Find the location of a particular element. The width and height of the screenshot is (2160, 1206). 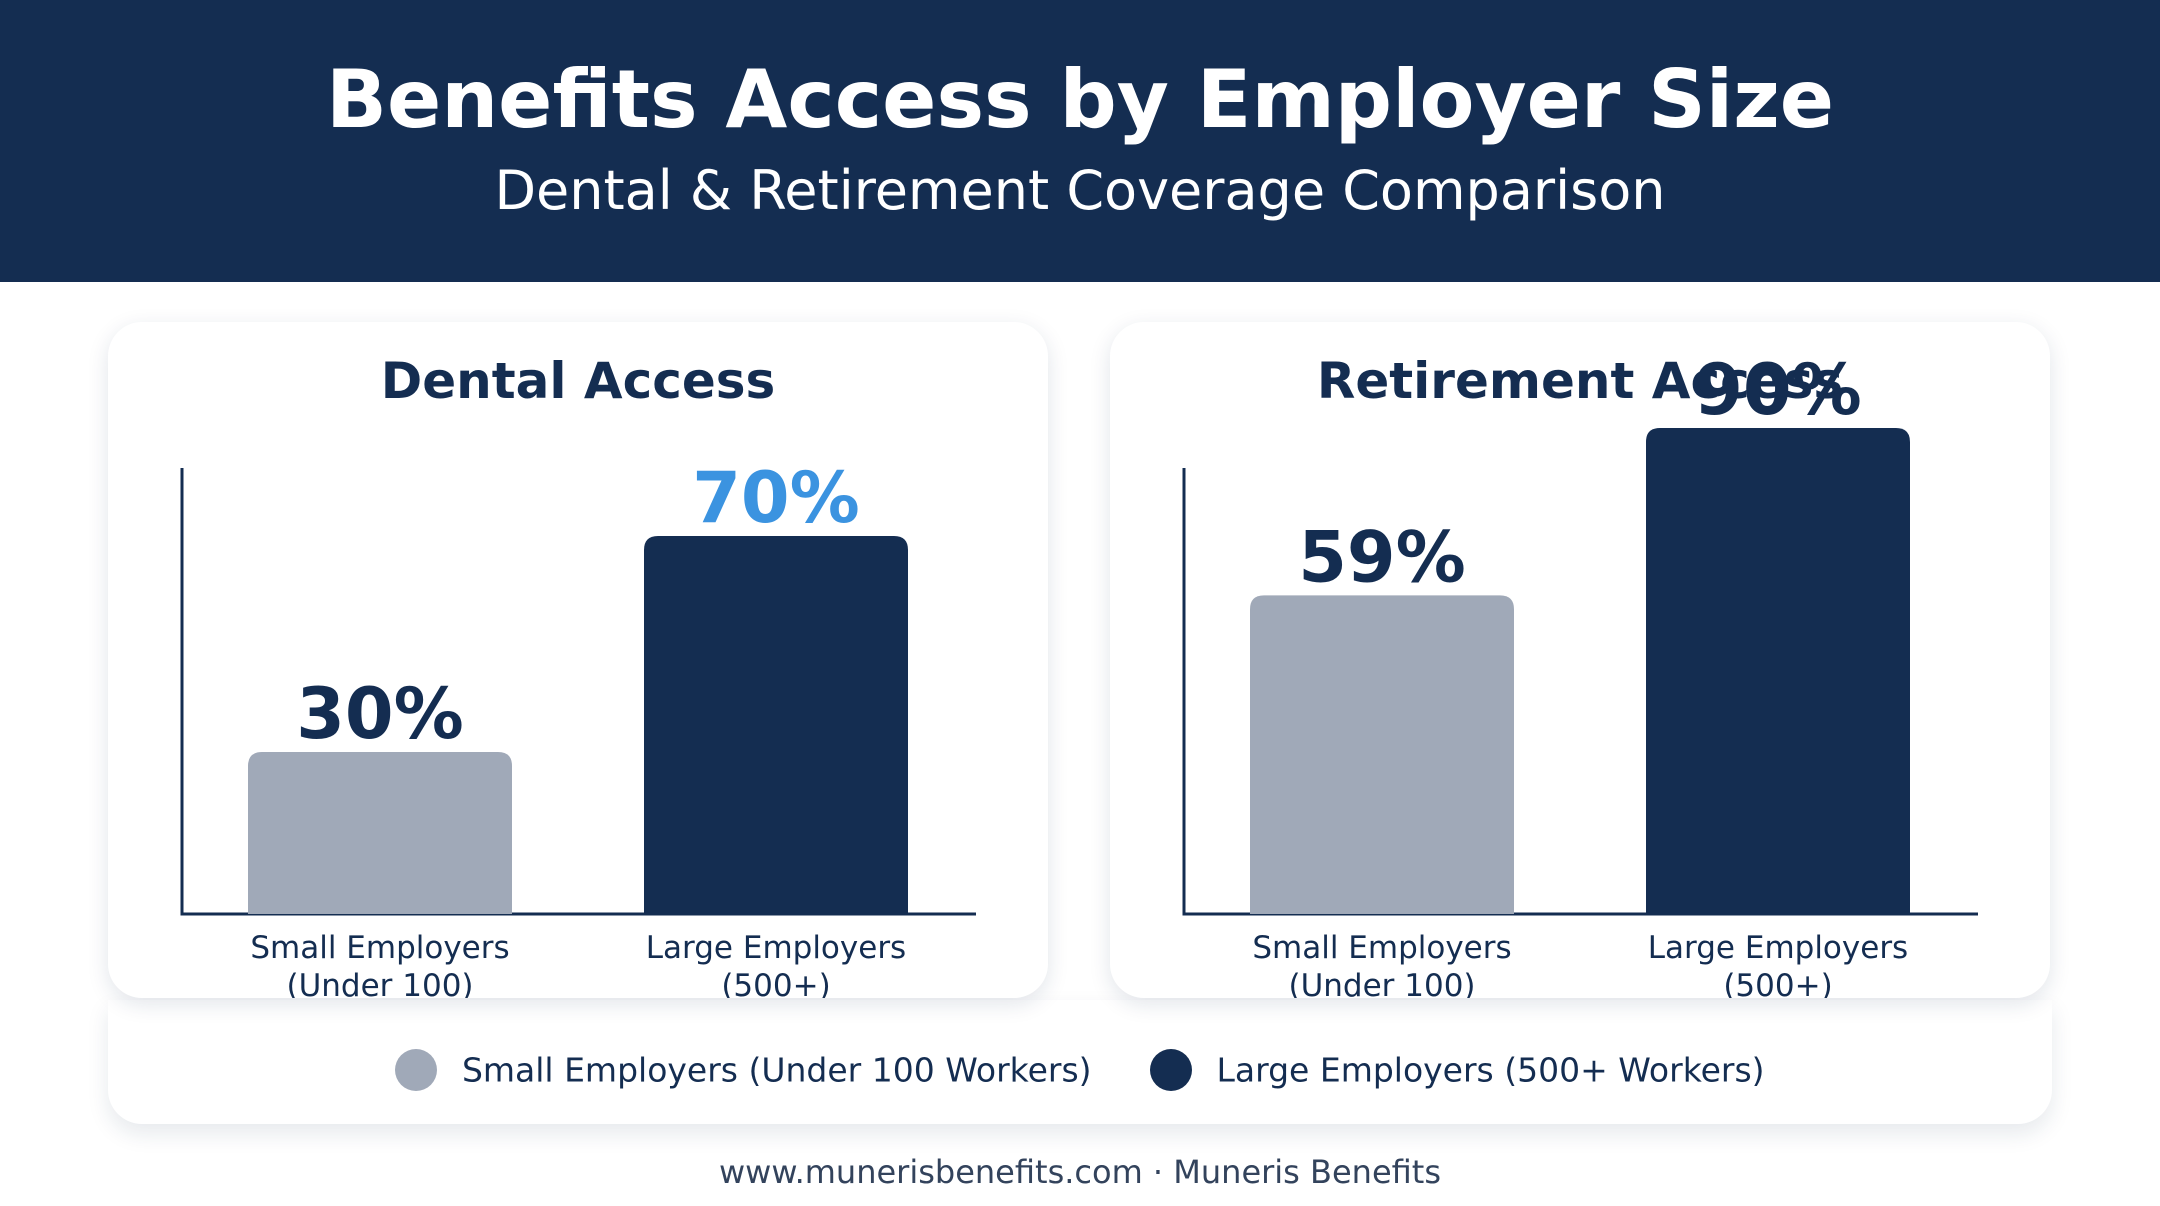

retirement-bar-small-value-label: 59% is located at coordinates (1382, 557).